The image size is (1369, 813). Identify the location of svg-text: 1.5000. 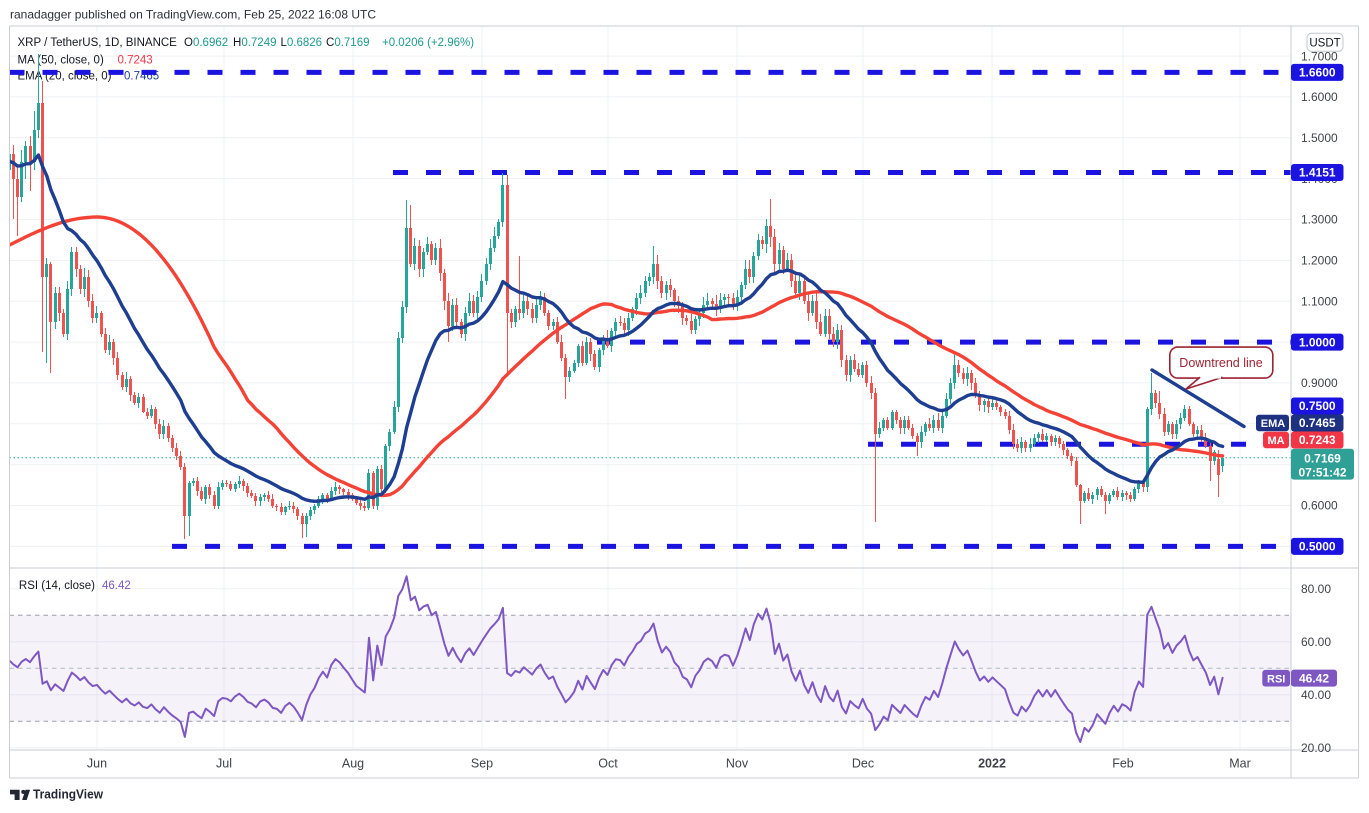
(1319, 138).